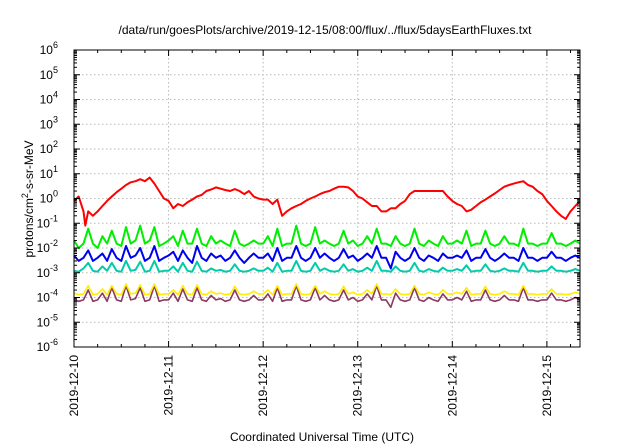  What do you see at coordinates (547, 386) in the screenshot?
I see `x-tick-label: 2019-12-15` at bounding box center [547, 386].